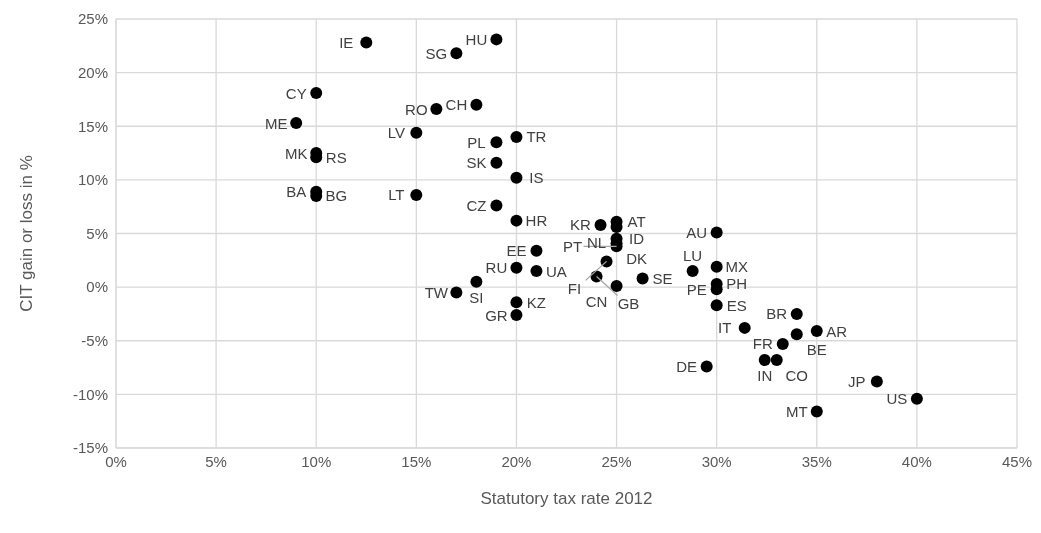 The height and width of the screenshot is (533, 1041). What do you see at coordinates (516, 251) in the screenshot?
I see `annotation: EE` at bounding box center [516, 251].